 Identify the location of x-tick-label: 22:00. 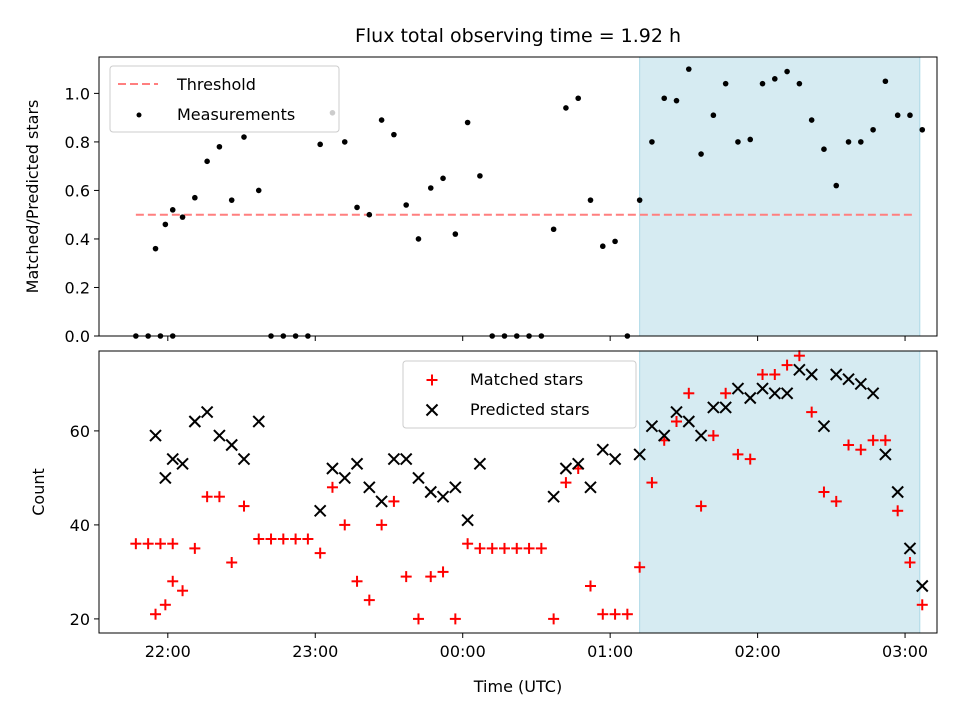
(168, 651).